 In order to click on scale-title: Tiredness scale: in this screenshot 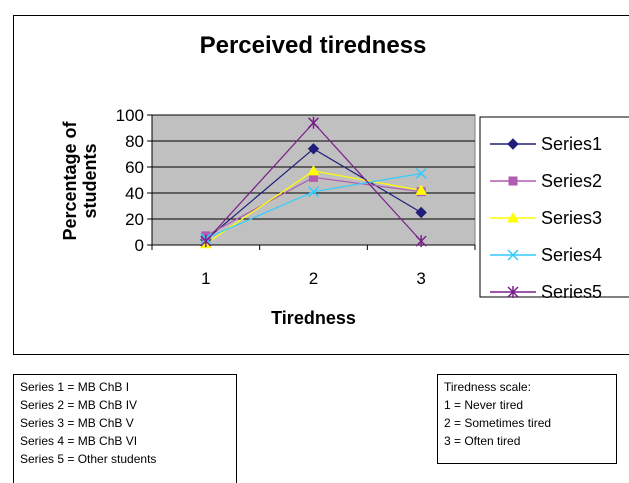, I will do `click(487, 387)`.